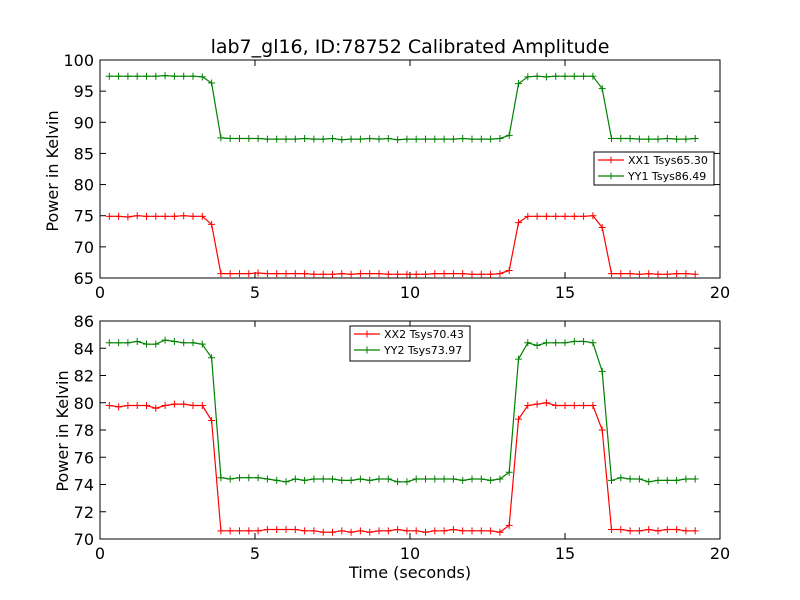 The height and width of the screenshot is (600, 800). What do you see at coordinates (84, 278) in the screenshot?
I see `y-tick-label: 65` at bounding box center [84, 278].